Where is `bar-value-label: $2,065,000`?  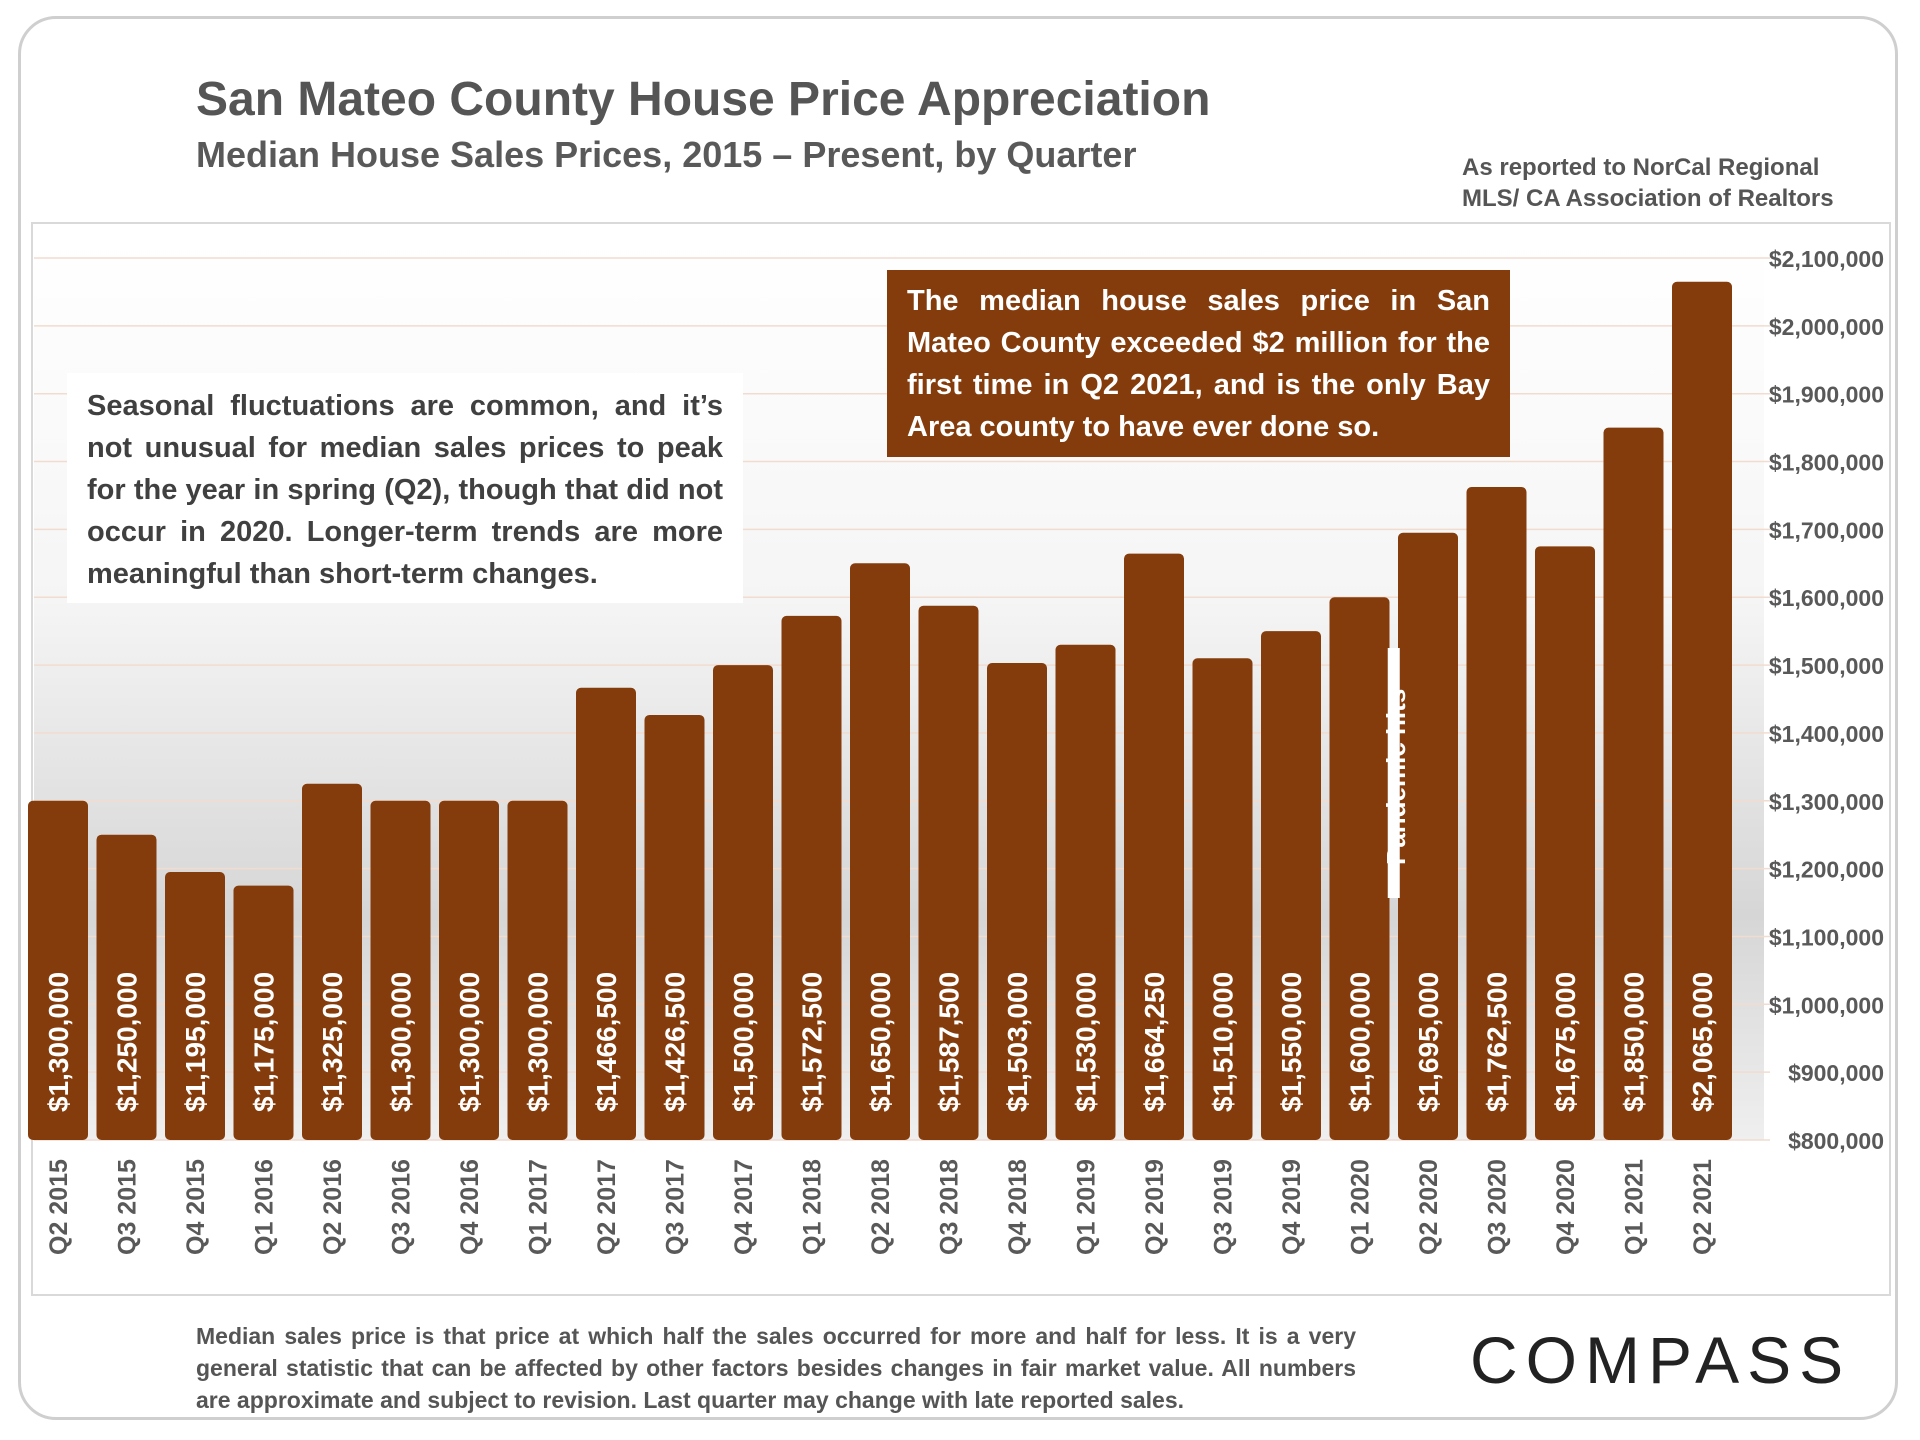
bar-value-label: $2,065,000 is located at coordinates (1702, 1042).